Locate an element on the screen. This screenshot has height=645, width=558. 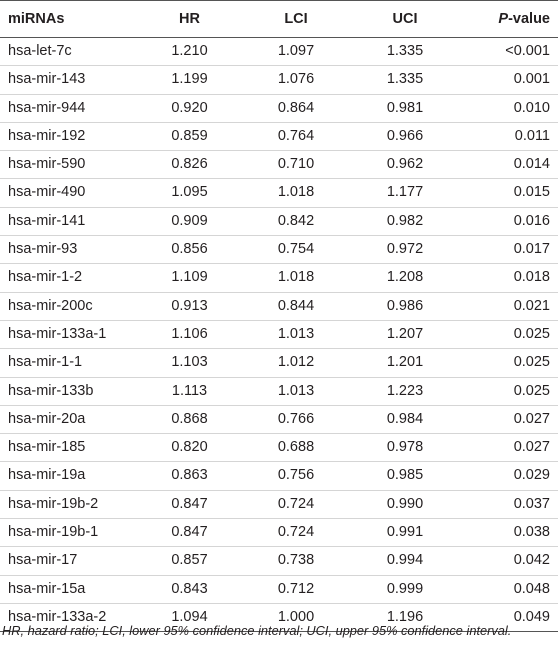
mirna-name-cell: hsa-mir-185 is located at coordinates (69, 448).